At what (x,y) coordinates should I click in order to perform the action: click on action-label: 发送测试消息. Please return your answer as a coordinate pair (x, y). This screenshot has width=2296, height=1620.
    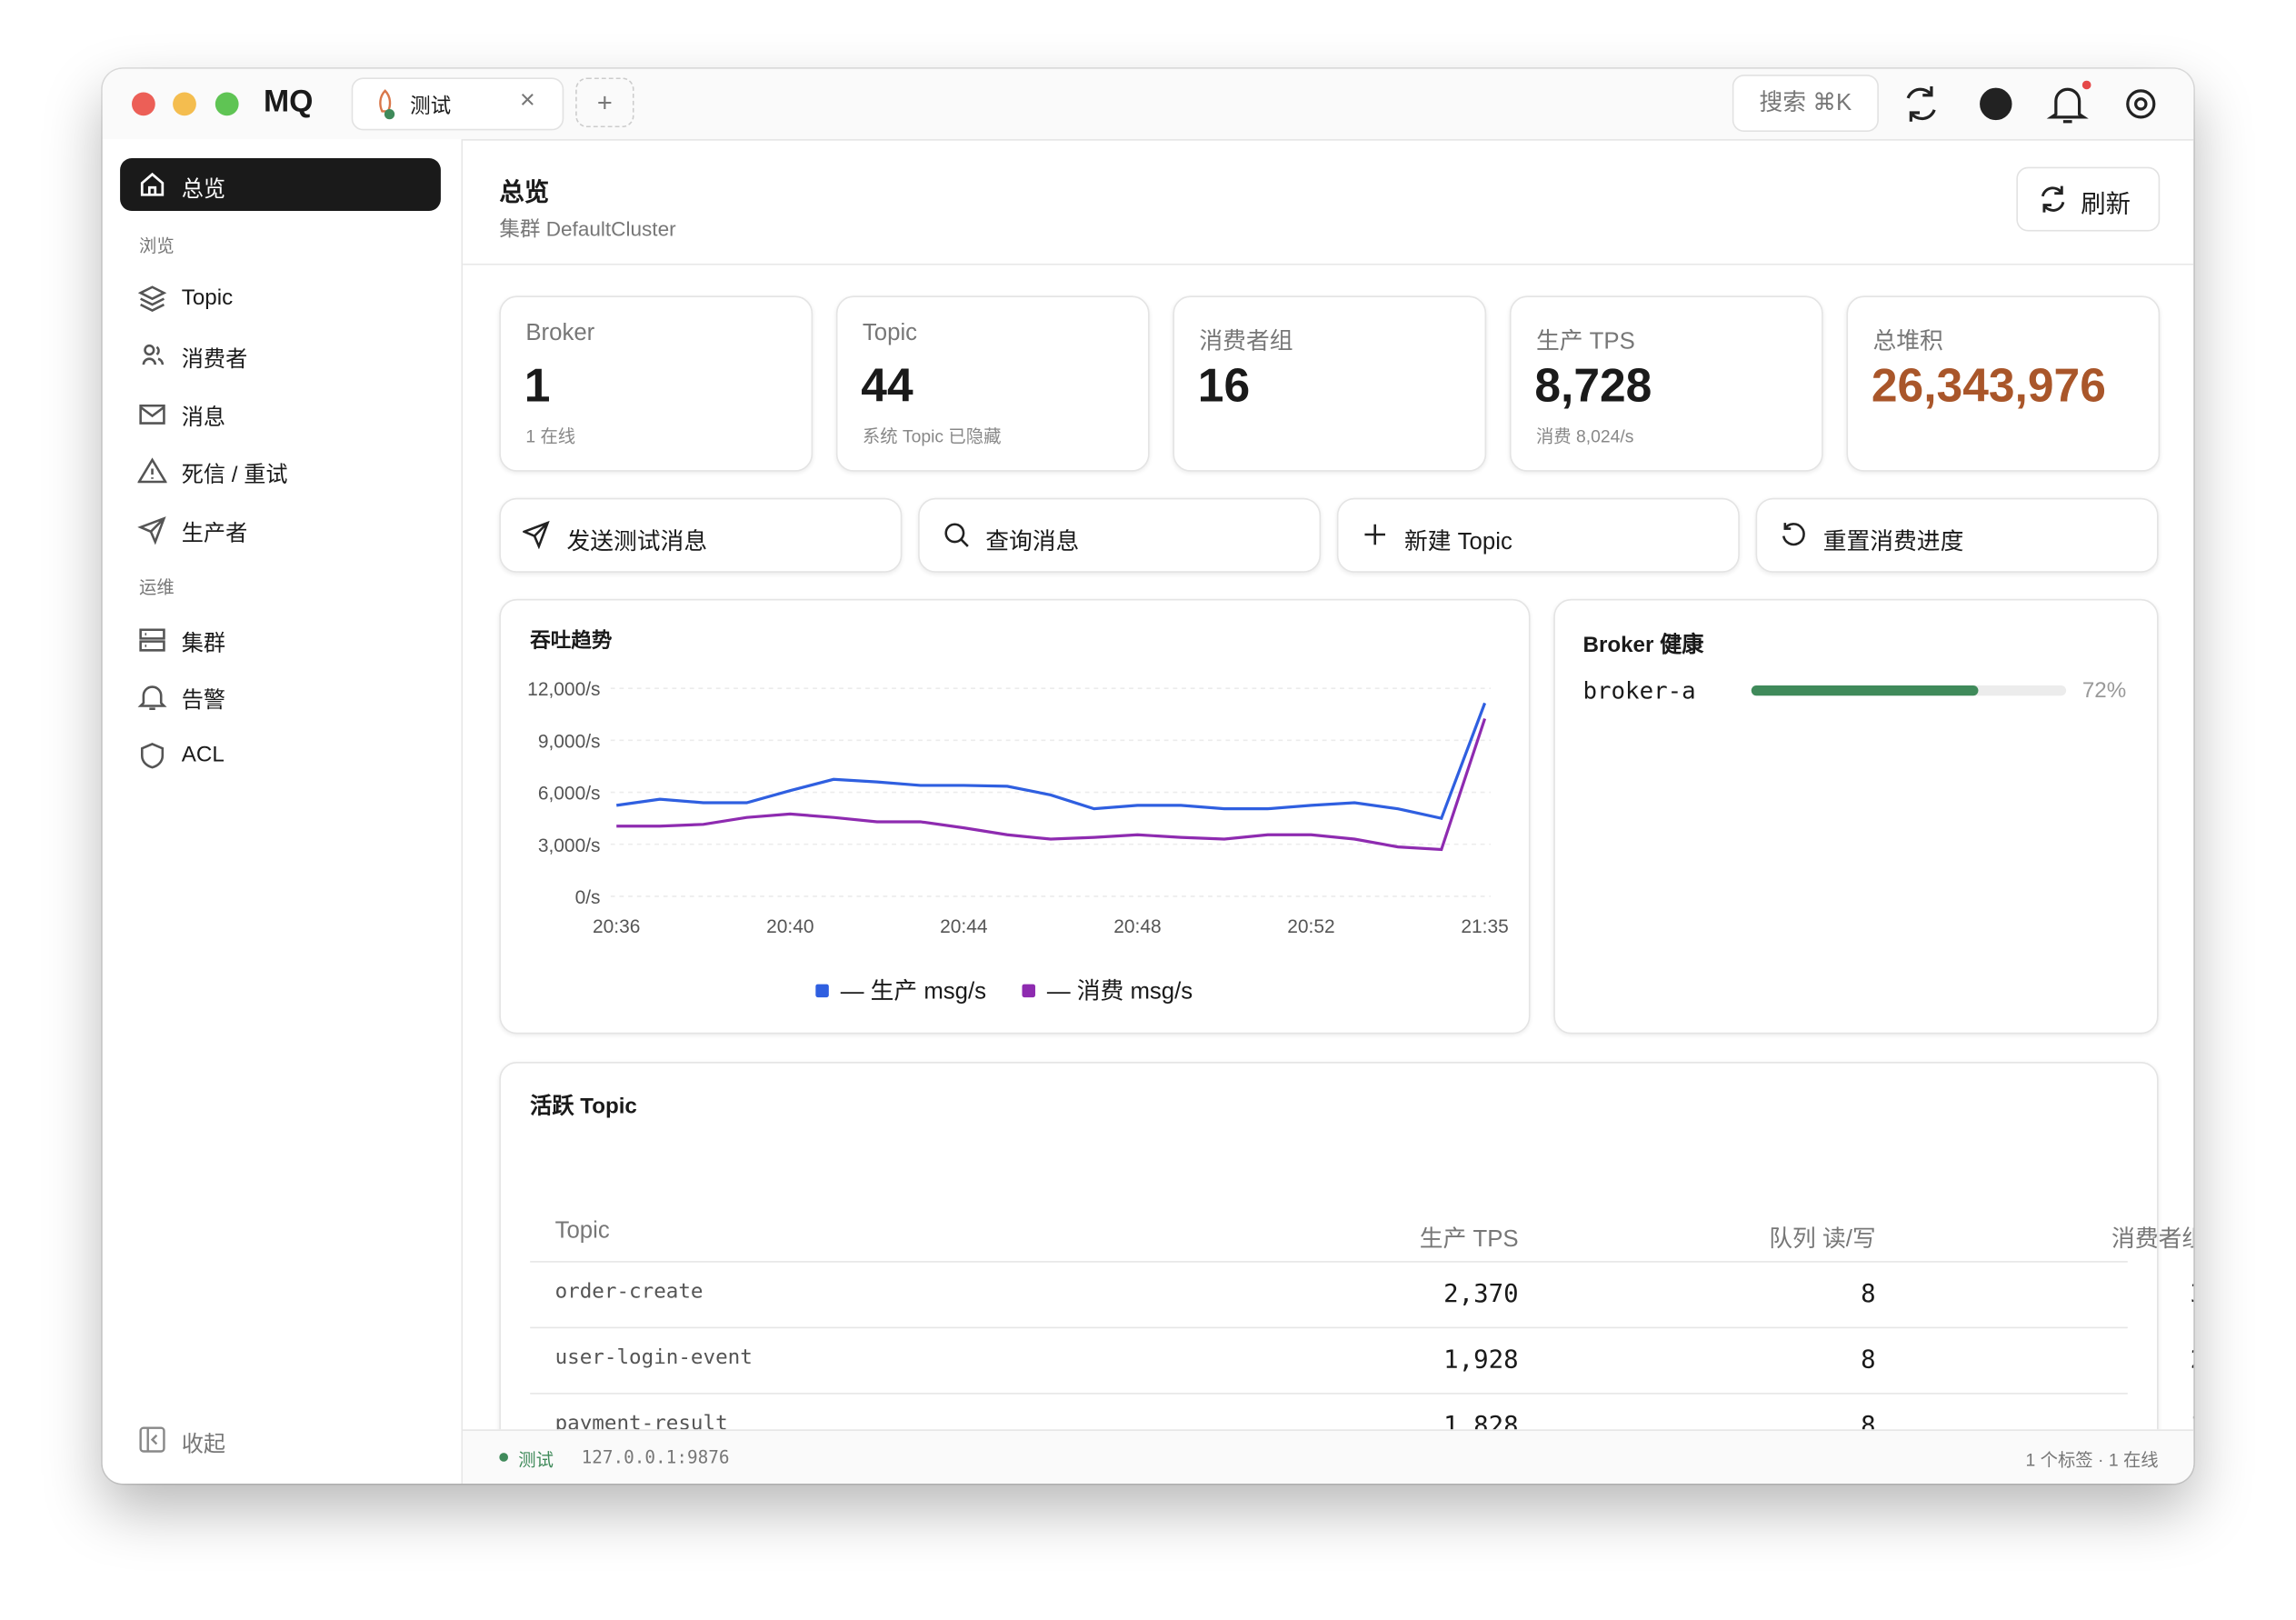
    Looking at the image, I should click on (637, 542).